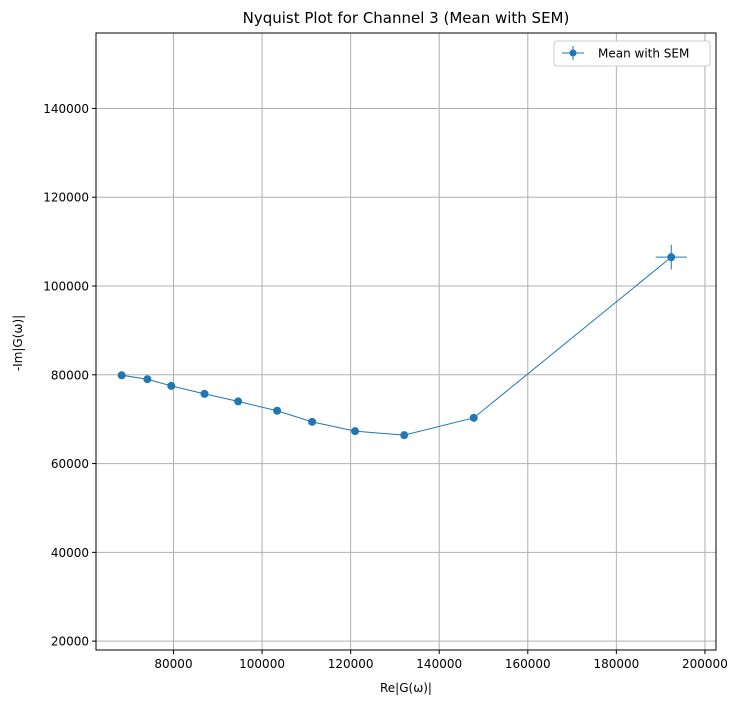  What do you see at coordinates (616, 664) in the screenshot?
I see `x-tick-label: 180000` at bounding box center [616, 664].